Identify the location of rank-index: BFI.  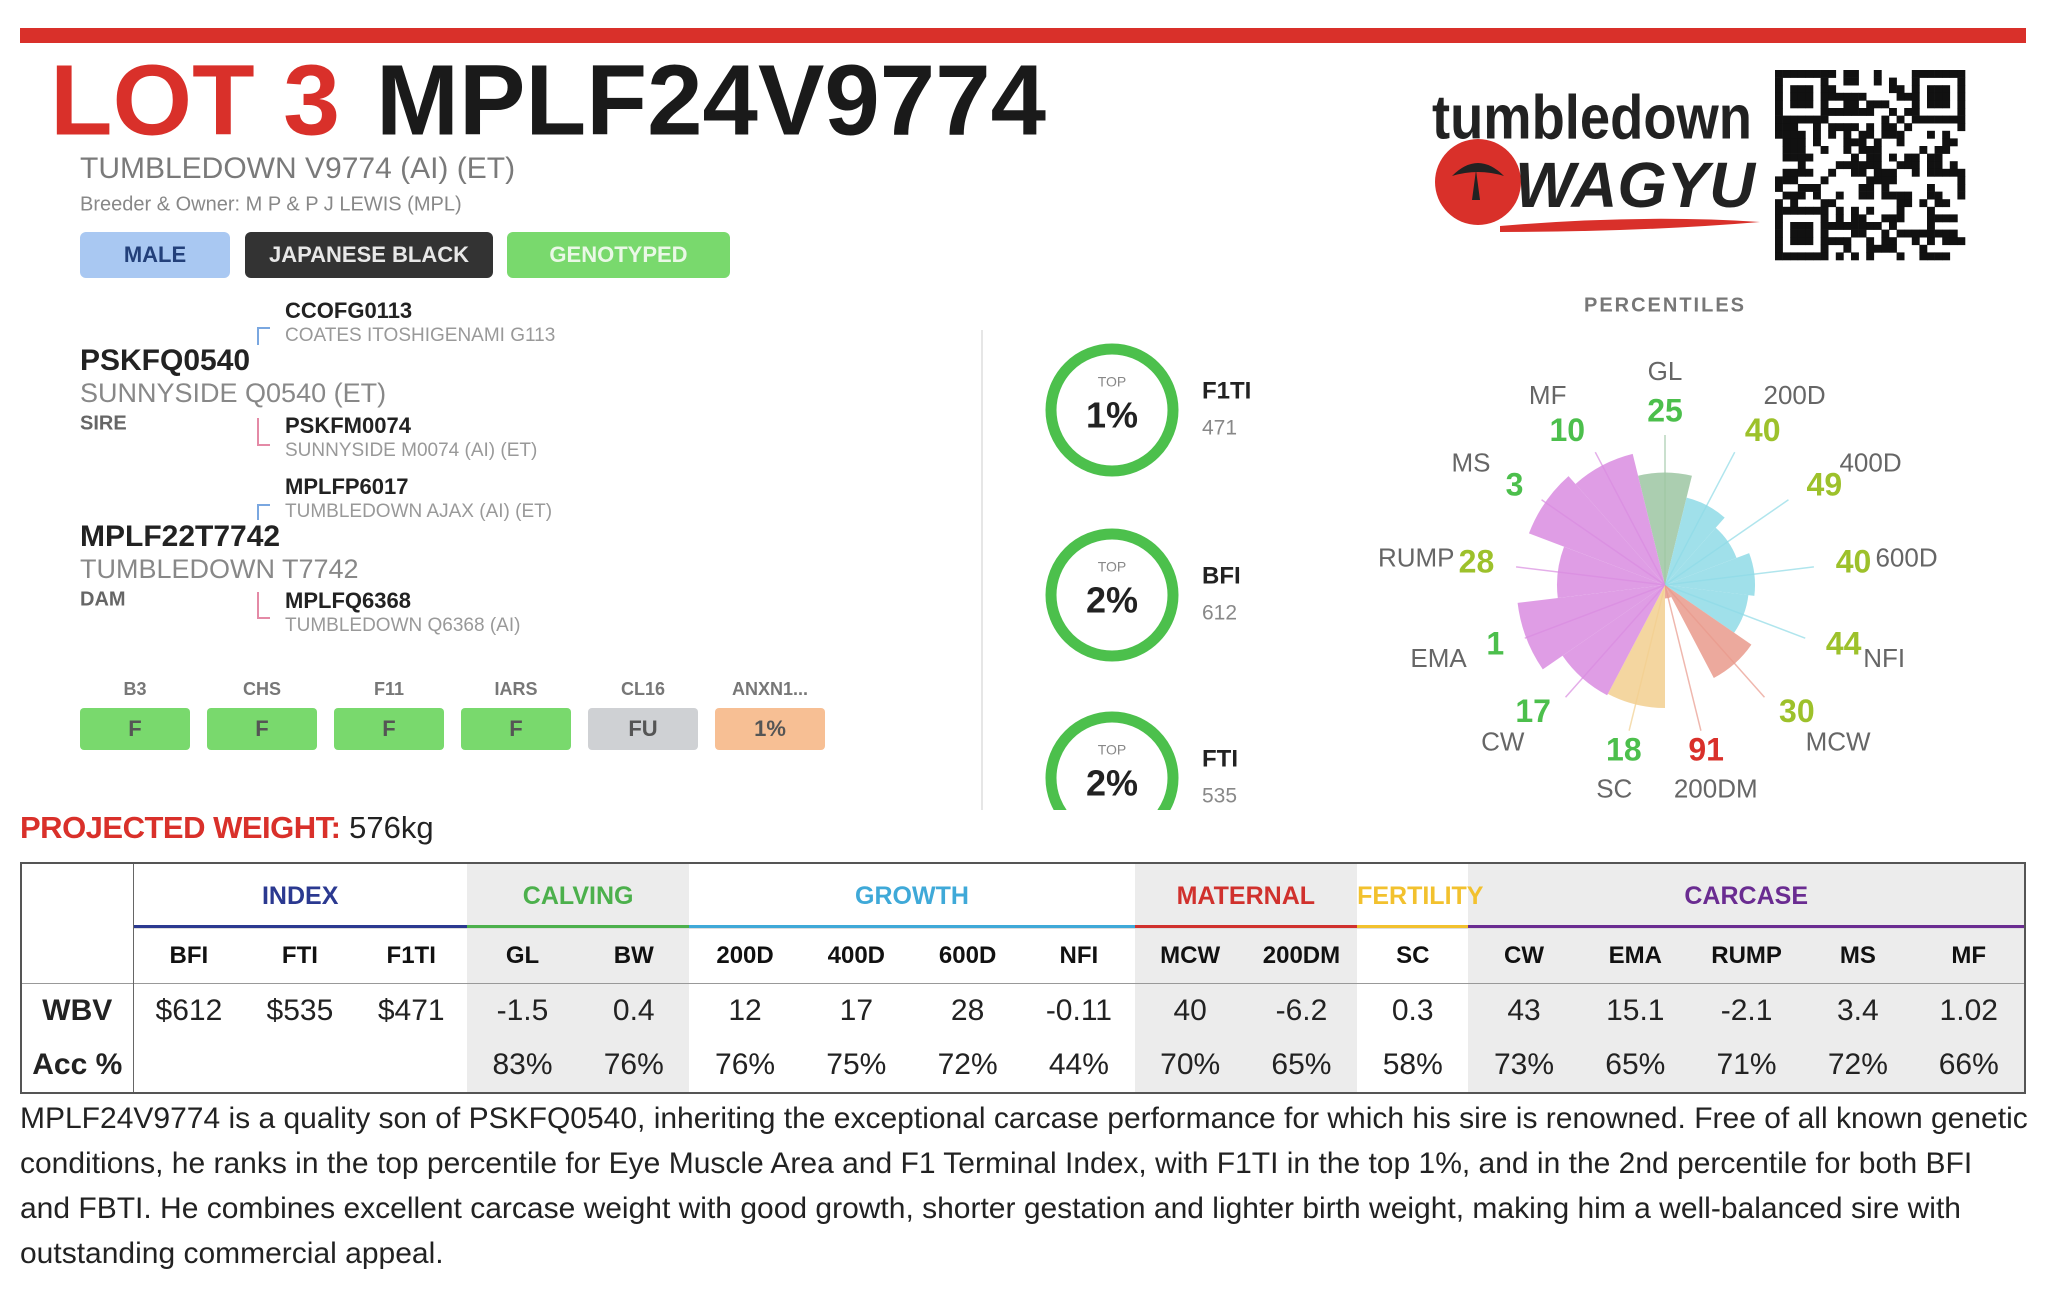
(1221, 575).